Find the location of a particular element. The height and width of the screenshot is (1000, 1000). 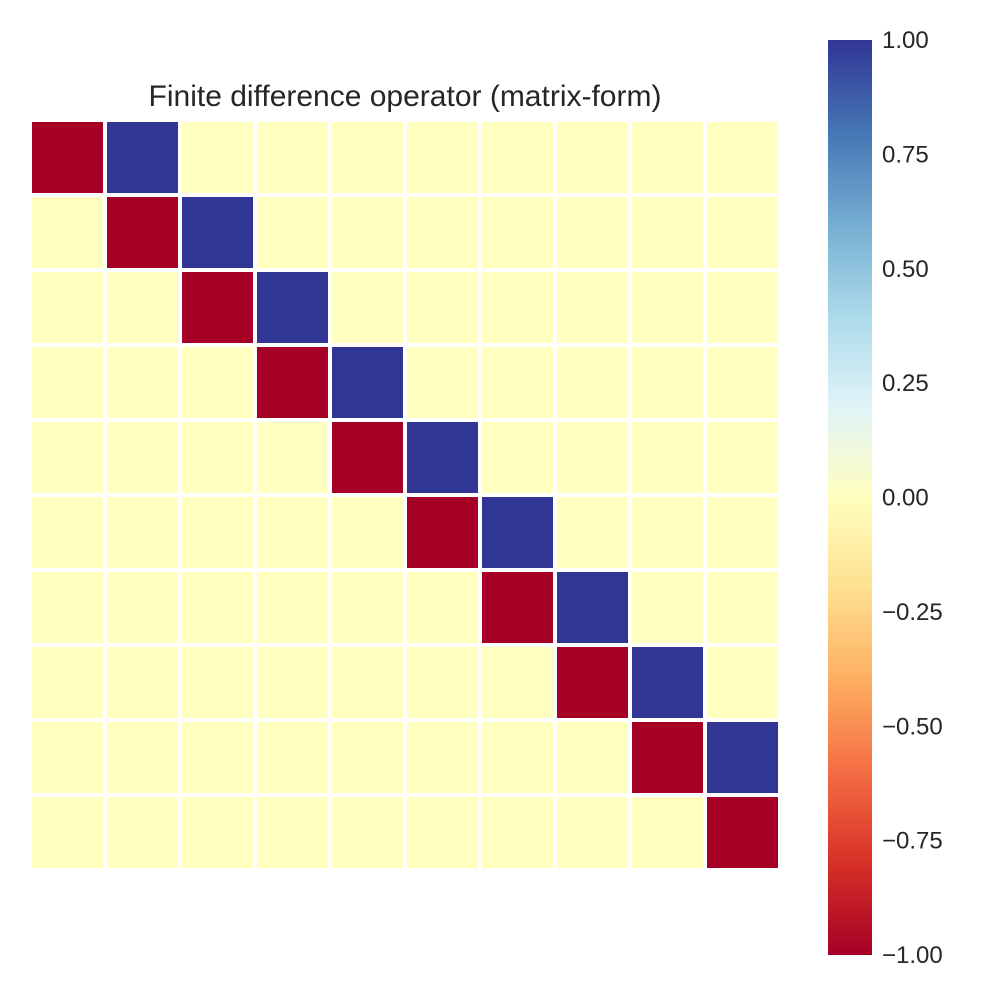

heatmap-cell-r2-c0 is located at coordinates (67, 307).